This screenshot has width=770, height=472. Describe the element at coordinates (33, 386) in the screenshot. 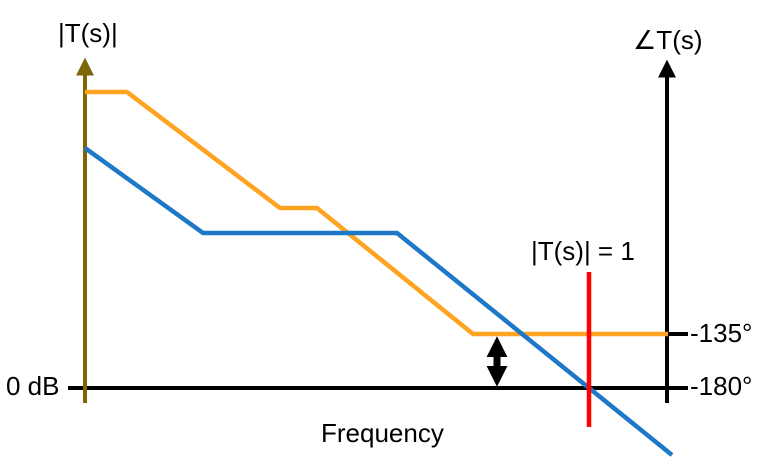

I see `zero-db-label: 0 dB` at that location.